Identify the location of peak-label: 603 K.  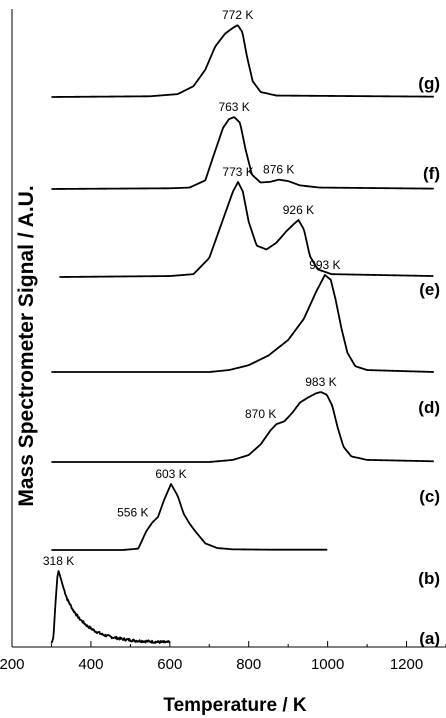
(170, 474).